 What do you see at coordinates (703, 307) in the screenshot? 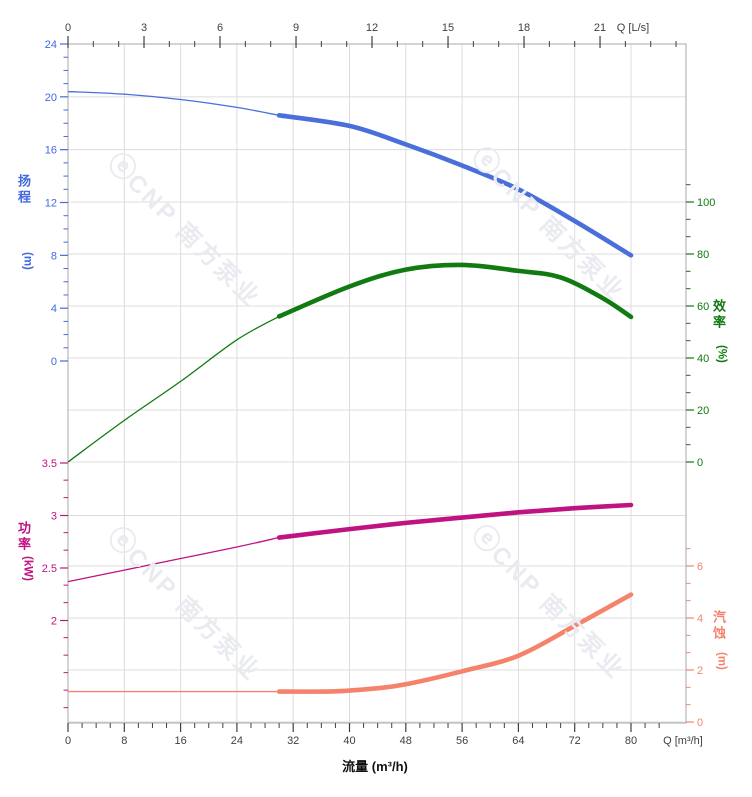
I see `tick-label: 60` at bounding box center [703, 307].